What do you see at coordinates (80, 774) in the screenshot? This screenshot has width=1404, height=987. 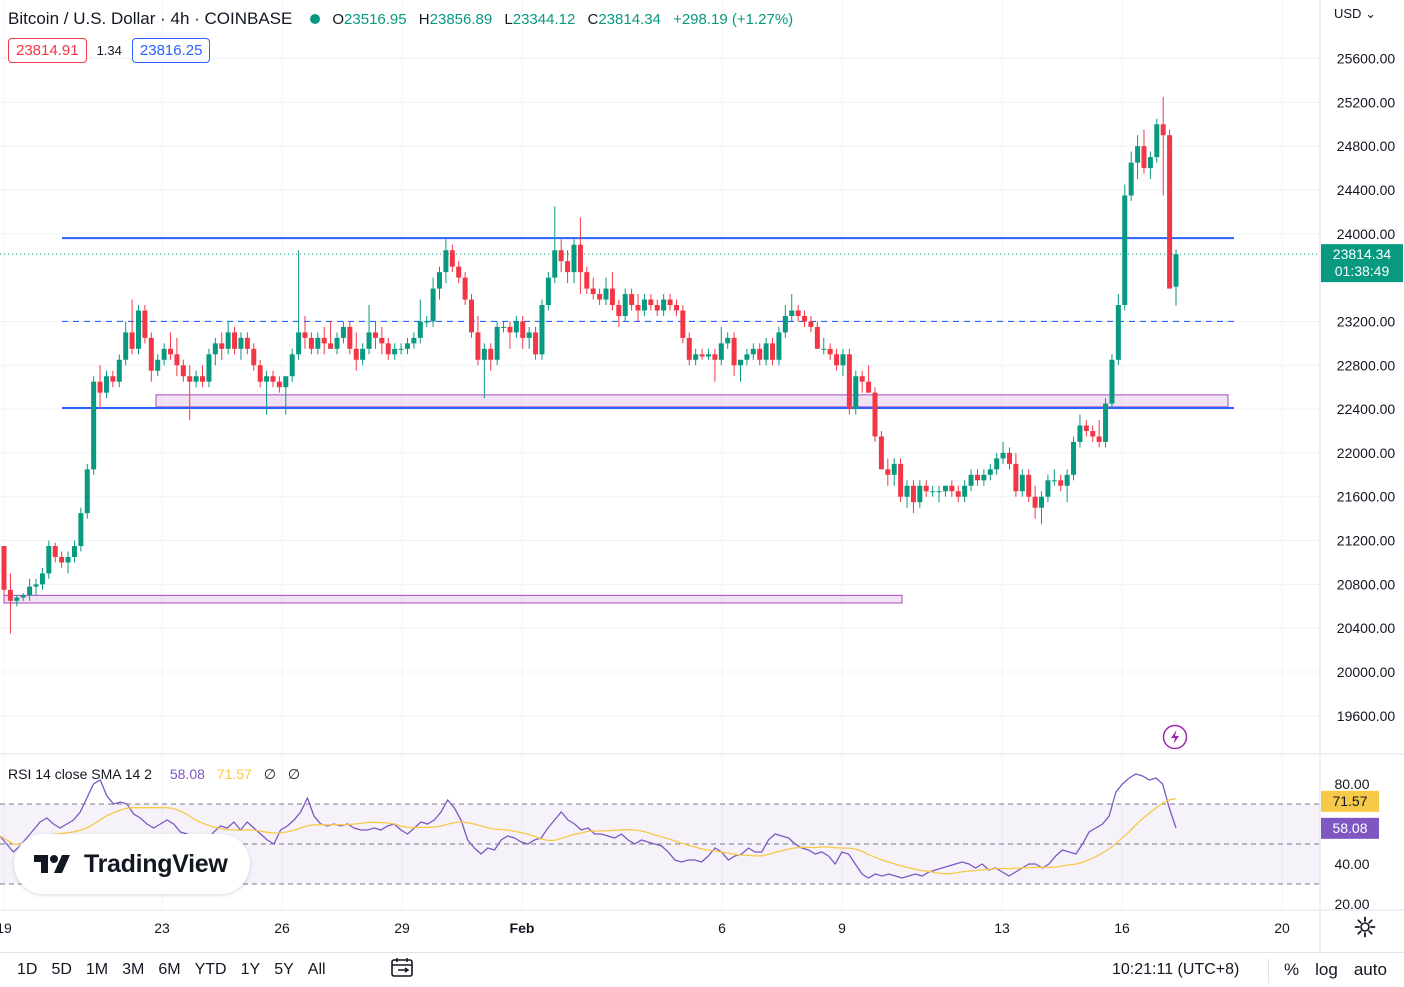 I see `rsi-label: RSI 14 close SMA 14 2` at bounding box center [80, 774].